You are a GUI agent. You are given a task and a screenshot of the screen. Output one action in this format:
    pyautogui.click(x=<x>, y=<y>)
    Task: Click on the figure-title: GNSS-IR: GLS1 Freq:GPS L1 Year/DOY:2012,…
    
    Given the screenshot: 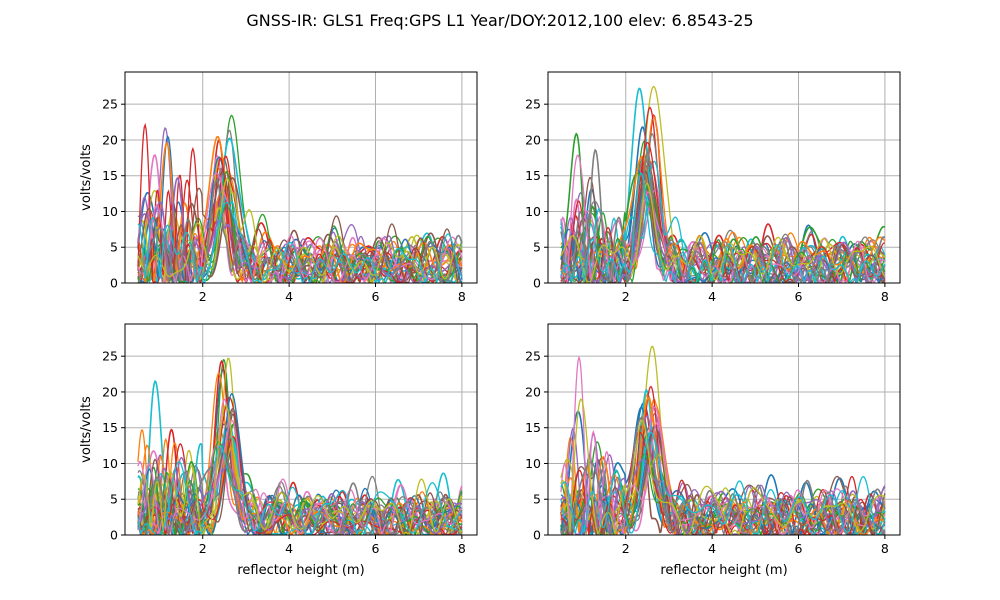 What is the action you would take?
    pyautogui.click(x=499, y=20)
    